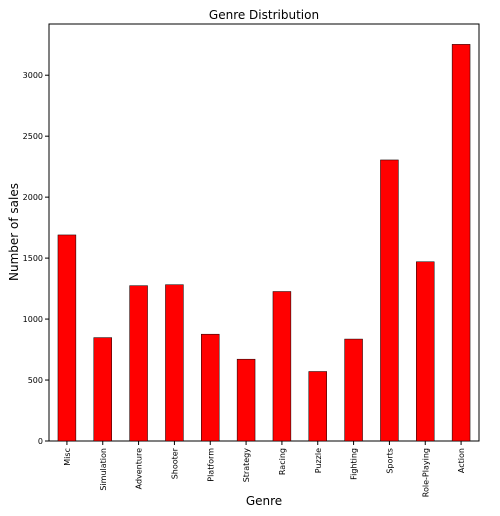 The height and width of the screenshot is (516, 500). I want to click on x-tick-label: Misc, so click(67, 457).